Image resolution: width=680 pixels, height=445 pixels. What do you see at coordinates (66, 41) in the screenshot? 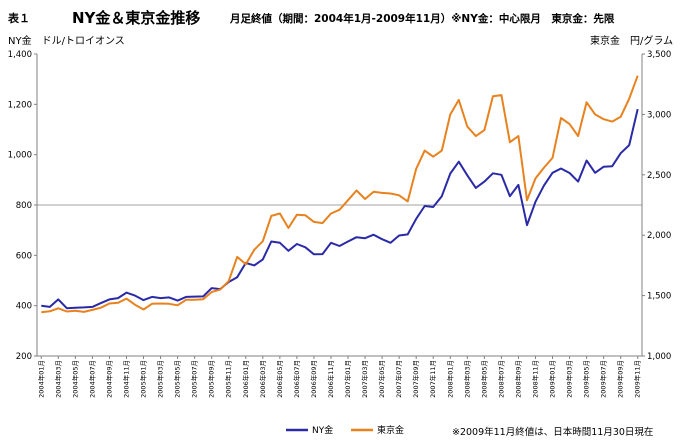
I see `left-axis-unit: NY金 ドル/トロイオンス` at bounding box center [66, 41].